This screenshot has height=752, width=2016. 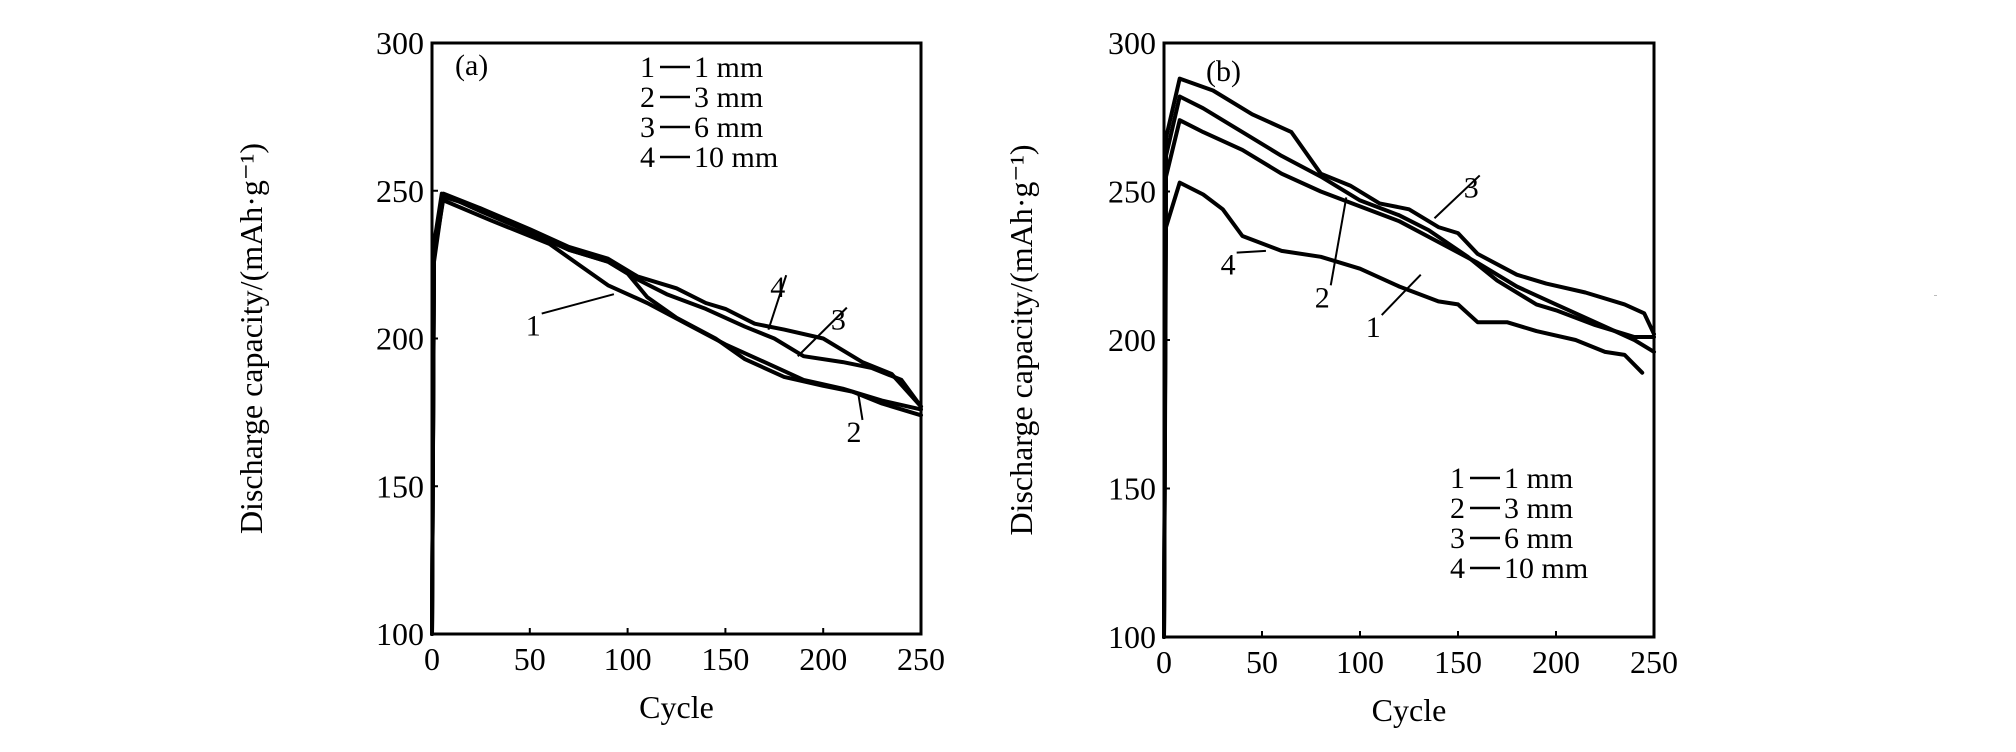 What do you see at coordinates (676, 707) in the screenshot?
I see `x-axis-title-a: Cycle` at bounding box center [676, 707].